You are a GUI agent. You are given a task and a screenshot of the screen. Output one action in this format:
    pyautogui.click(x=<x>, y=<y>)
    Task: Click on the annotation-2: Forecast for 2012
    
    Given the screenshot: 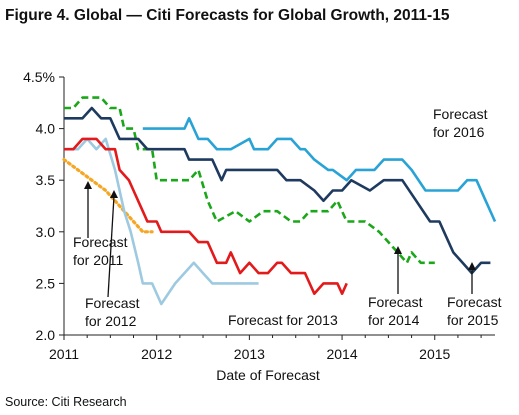 What is the action you would take?
    pyautogui.click(x=112, y=259)
    